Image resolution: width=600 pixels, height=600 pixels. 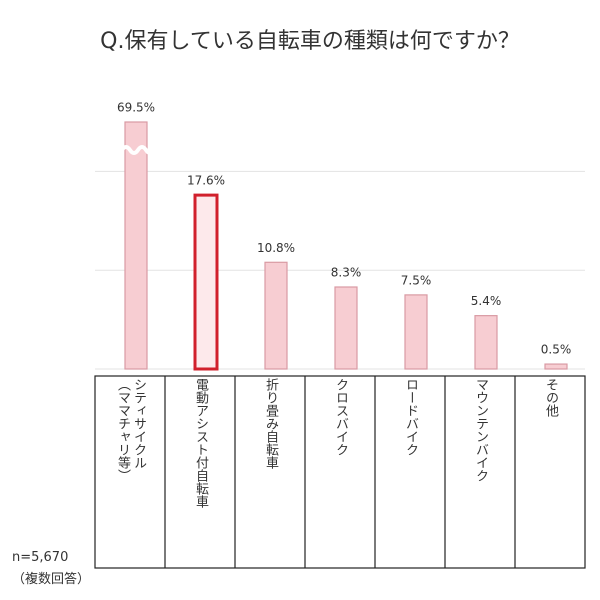 I want to click on value-label: 5.4%, so click(x=486, y=301).